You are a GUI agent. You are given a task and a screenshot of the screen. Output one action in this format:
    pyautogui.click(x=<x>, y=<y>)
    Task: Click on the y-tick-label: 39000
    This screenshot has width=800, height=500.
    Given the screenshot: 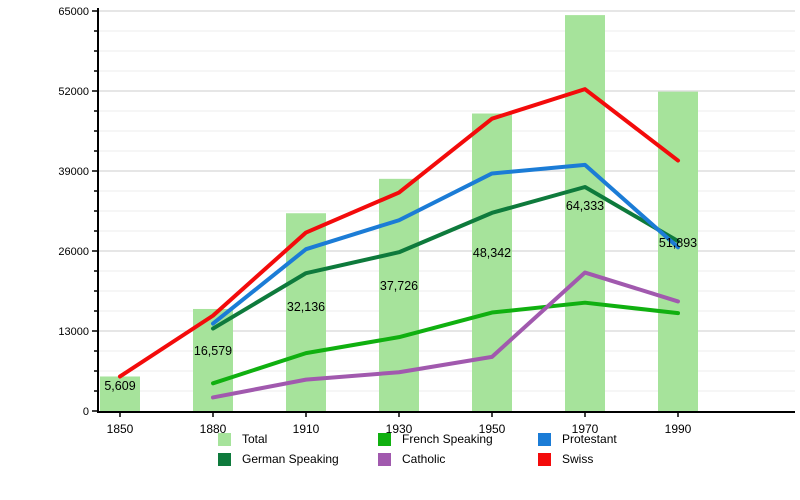 What is the action you would take?
    pyautogui.click(x=73, y=172)
    